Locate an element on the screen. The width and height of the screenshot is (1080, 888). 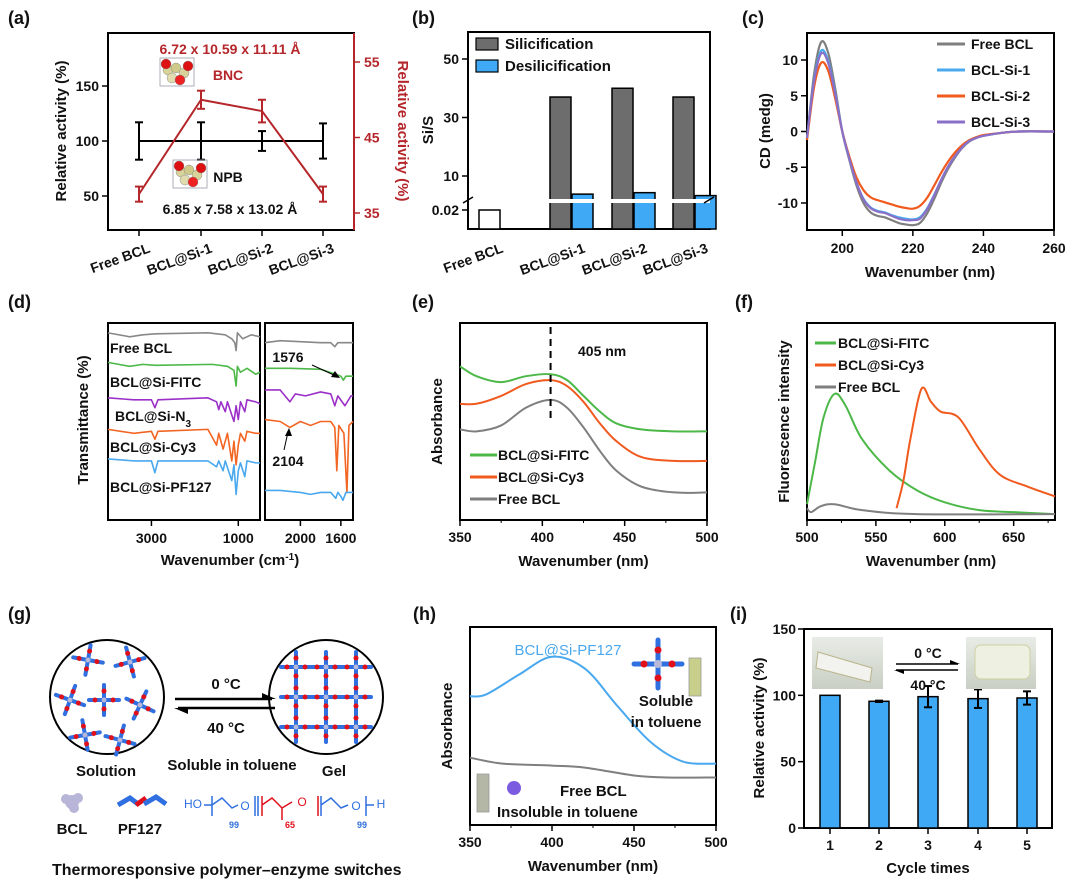
x-axis-label-superscript: -1 is located at coordinates (289, 557).